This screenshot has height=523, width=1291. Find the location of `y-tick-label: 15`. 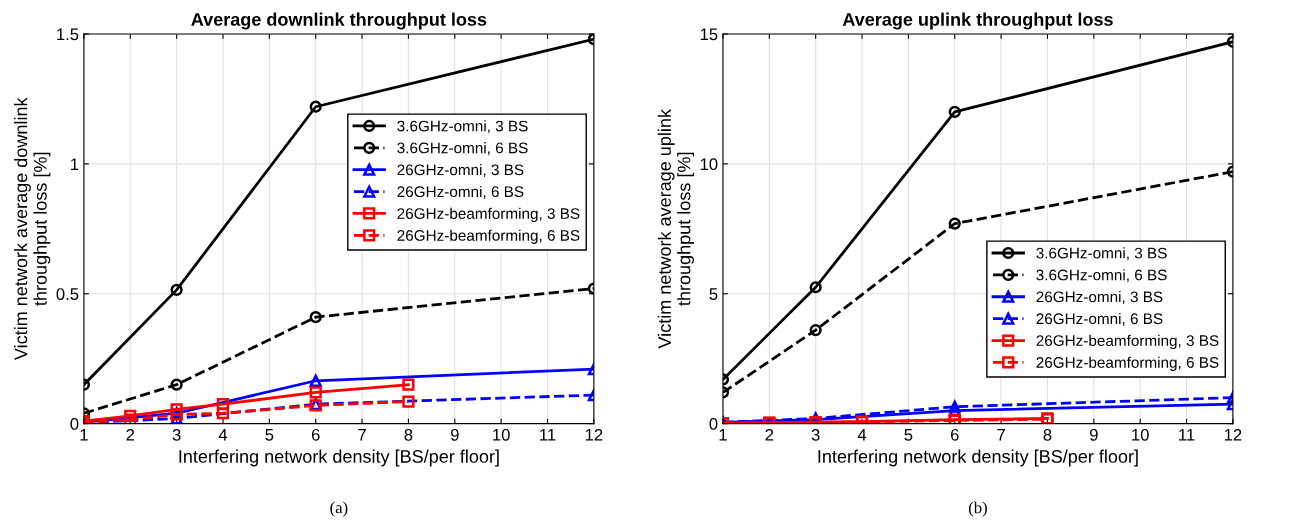

y-tick-label: 15 is located at coordinates (709, 34).